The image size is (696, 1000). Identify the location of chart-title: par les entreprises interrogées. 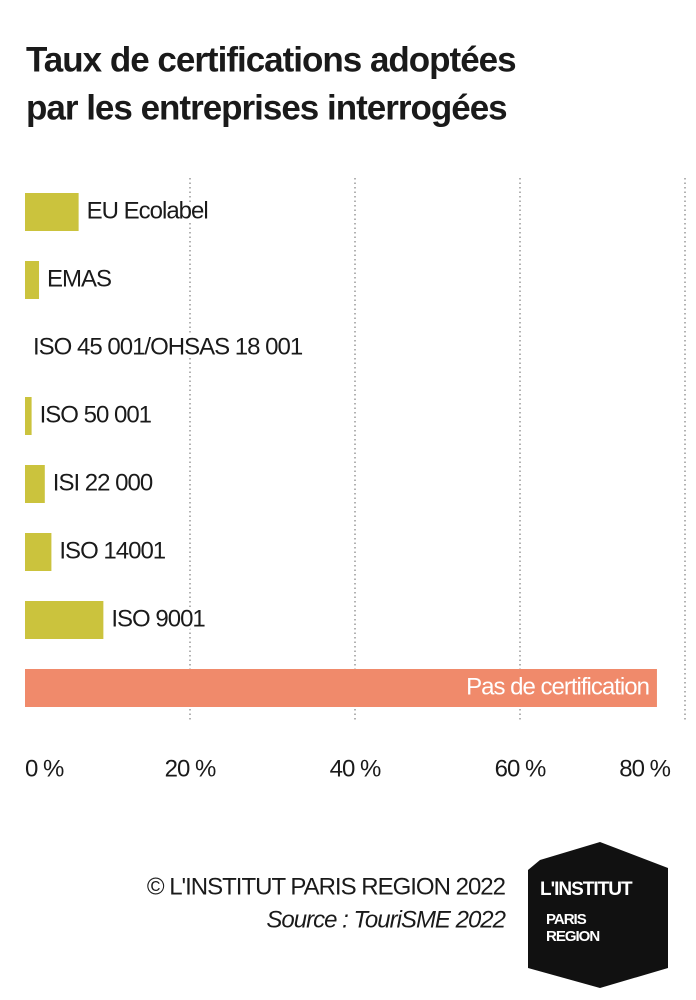
(266, 107).